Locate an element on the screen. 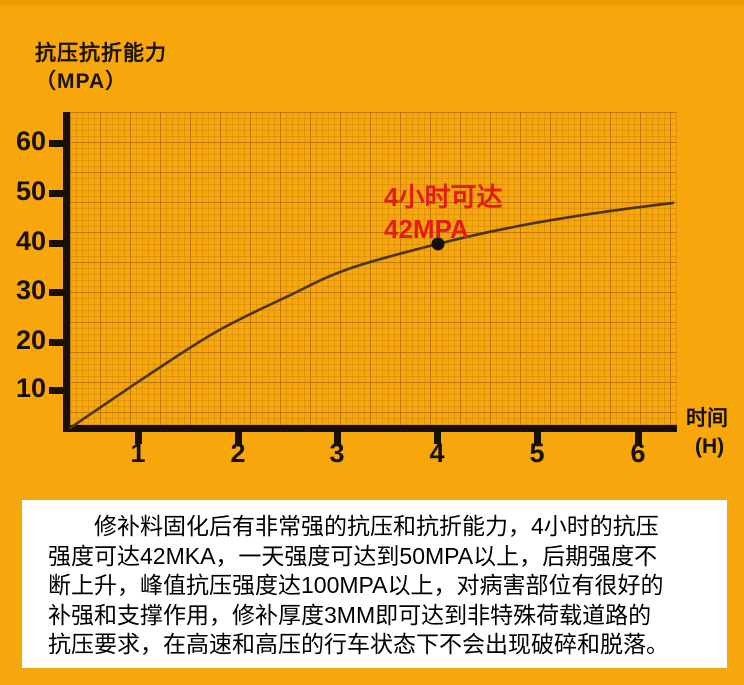  top-accent-strip is located at coordinates (372, 2).